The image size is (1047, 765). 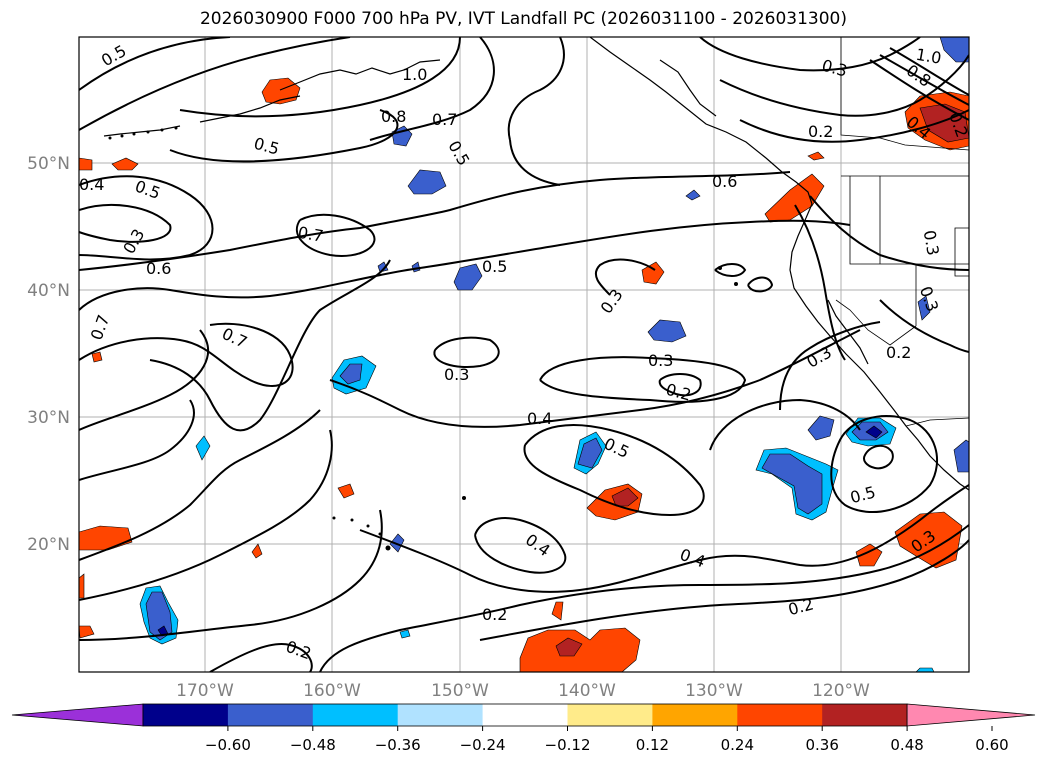 I want to click on lat-label: 50°N, so click(x=48, y=164).